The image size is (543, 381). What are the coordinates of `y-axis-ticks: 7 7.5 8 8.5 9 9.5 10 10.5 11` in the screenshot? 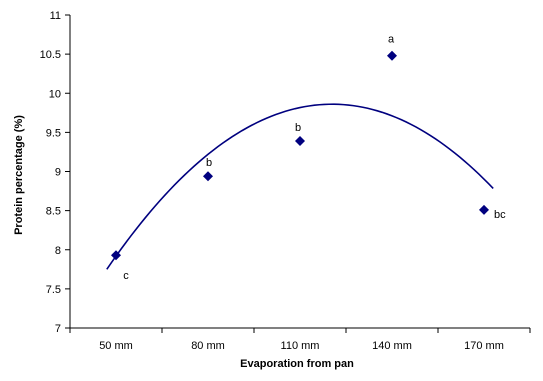 It's located at (55, 172).